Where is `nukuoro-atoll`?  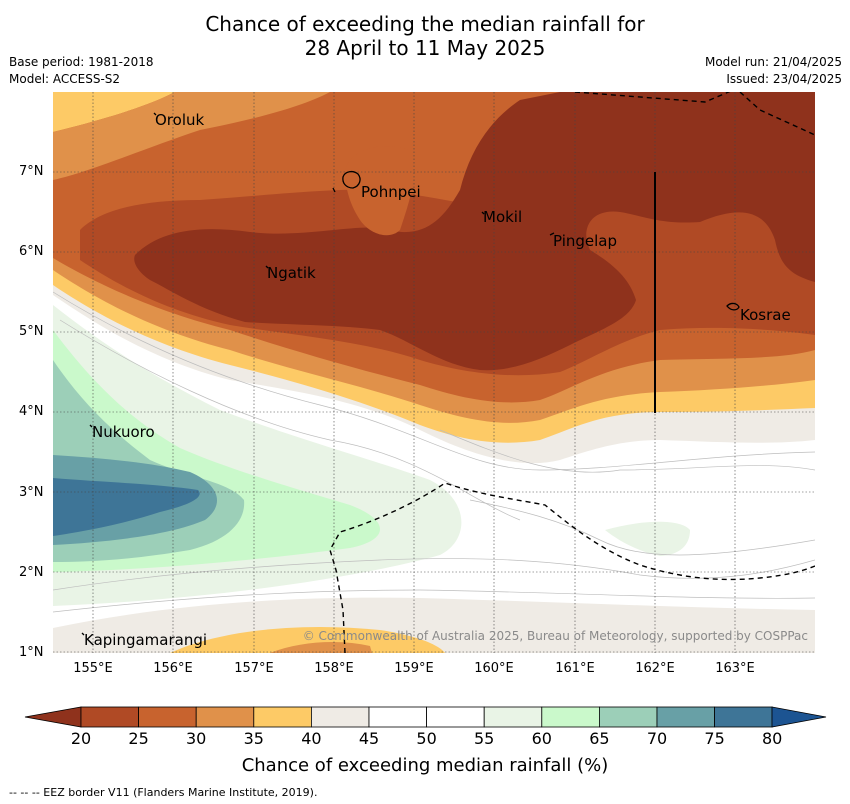 nukuoro-atoll is located at coordinates (91, 426).